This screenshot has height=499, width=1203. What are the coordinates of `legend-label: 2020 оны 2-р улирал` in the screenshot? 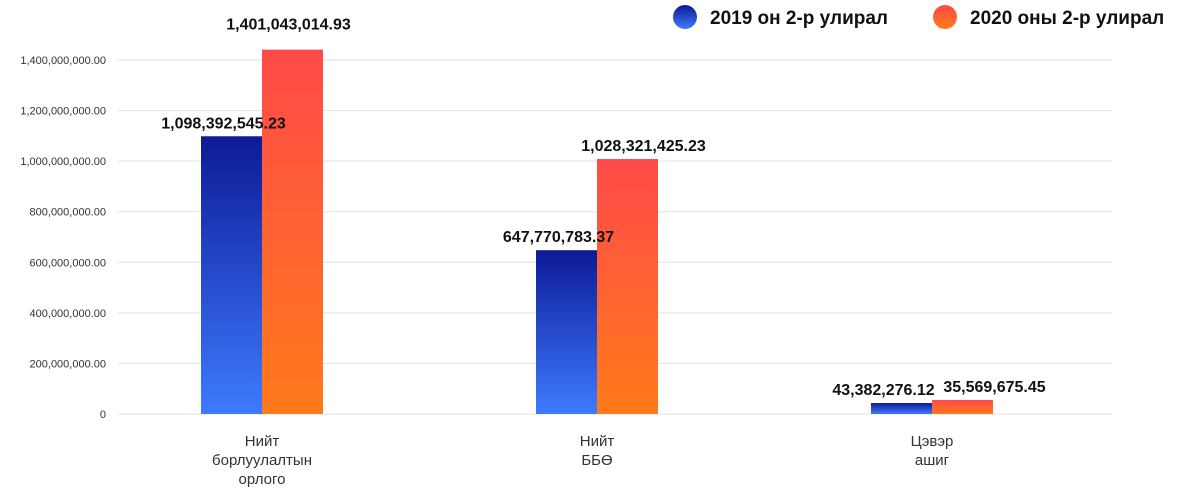 It's located at (1067, 18).